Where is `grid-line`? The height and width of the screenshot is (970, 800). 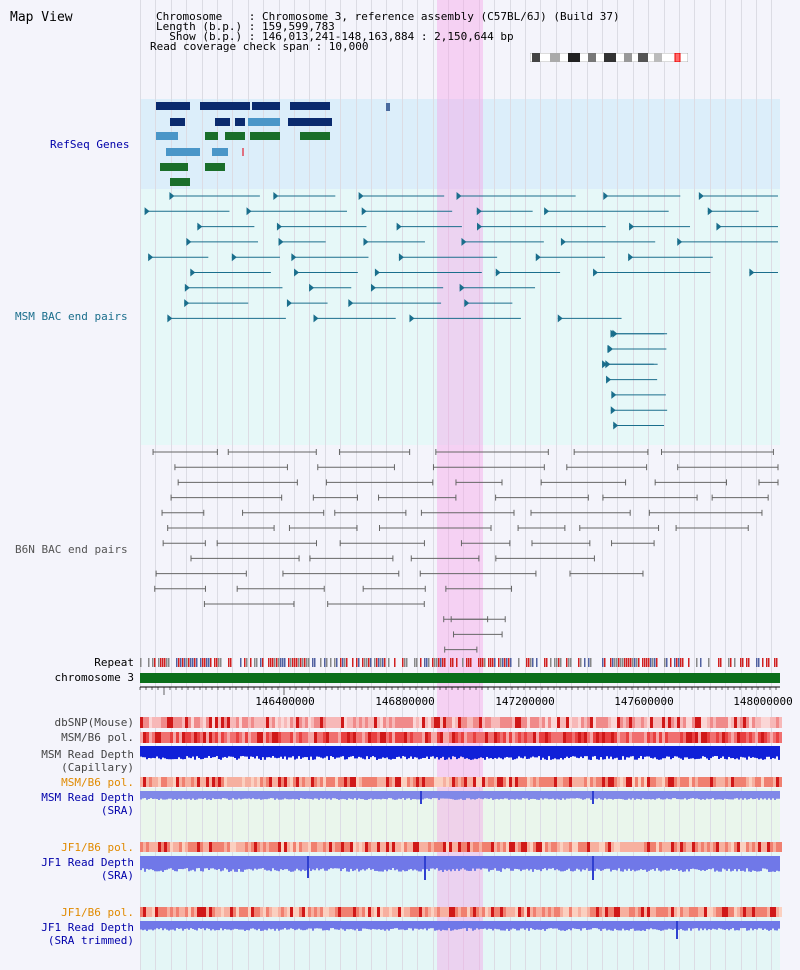 grid-line is located at coordinates (756, 485).